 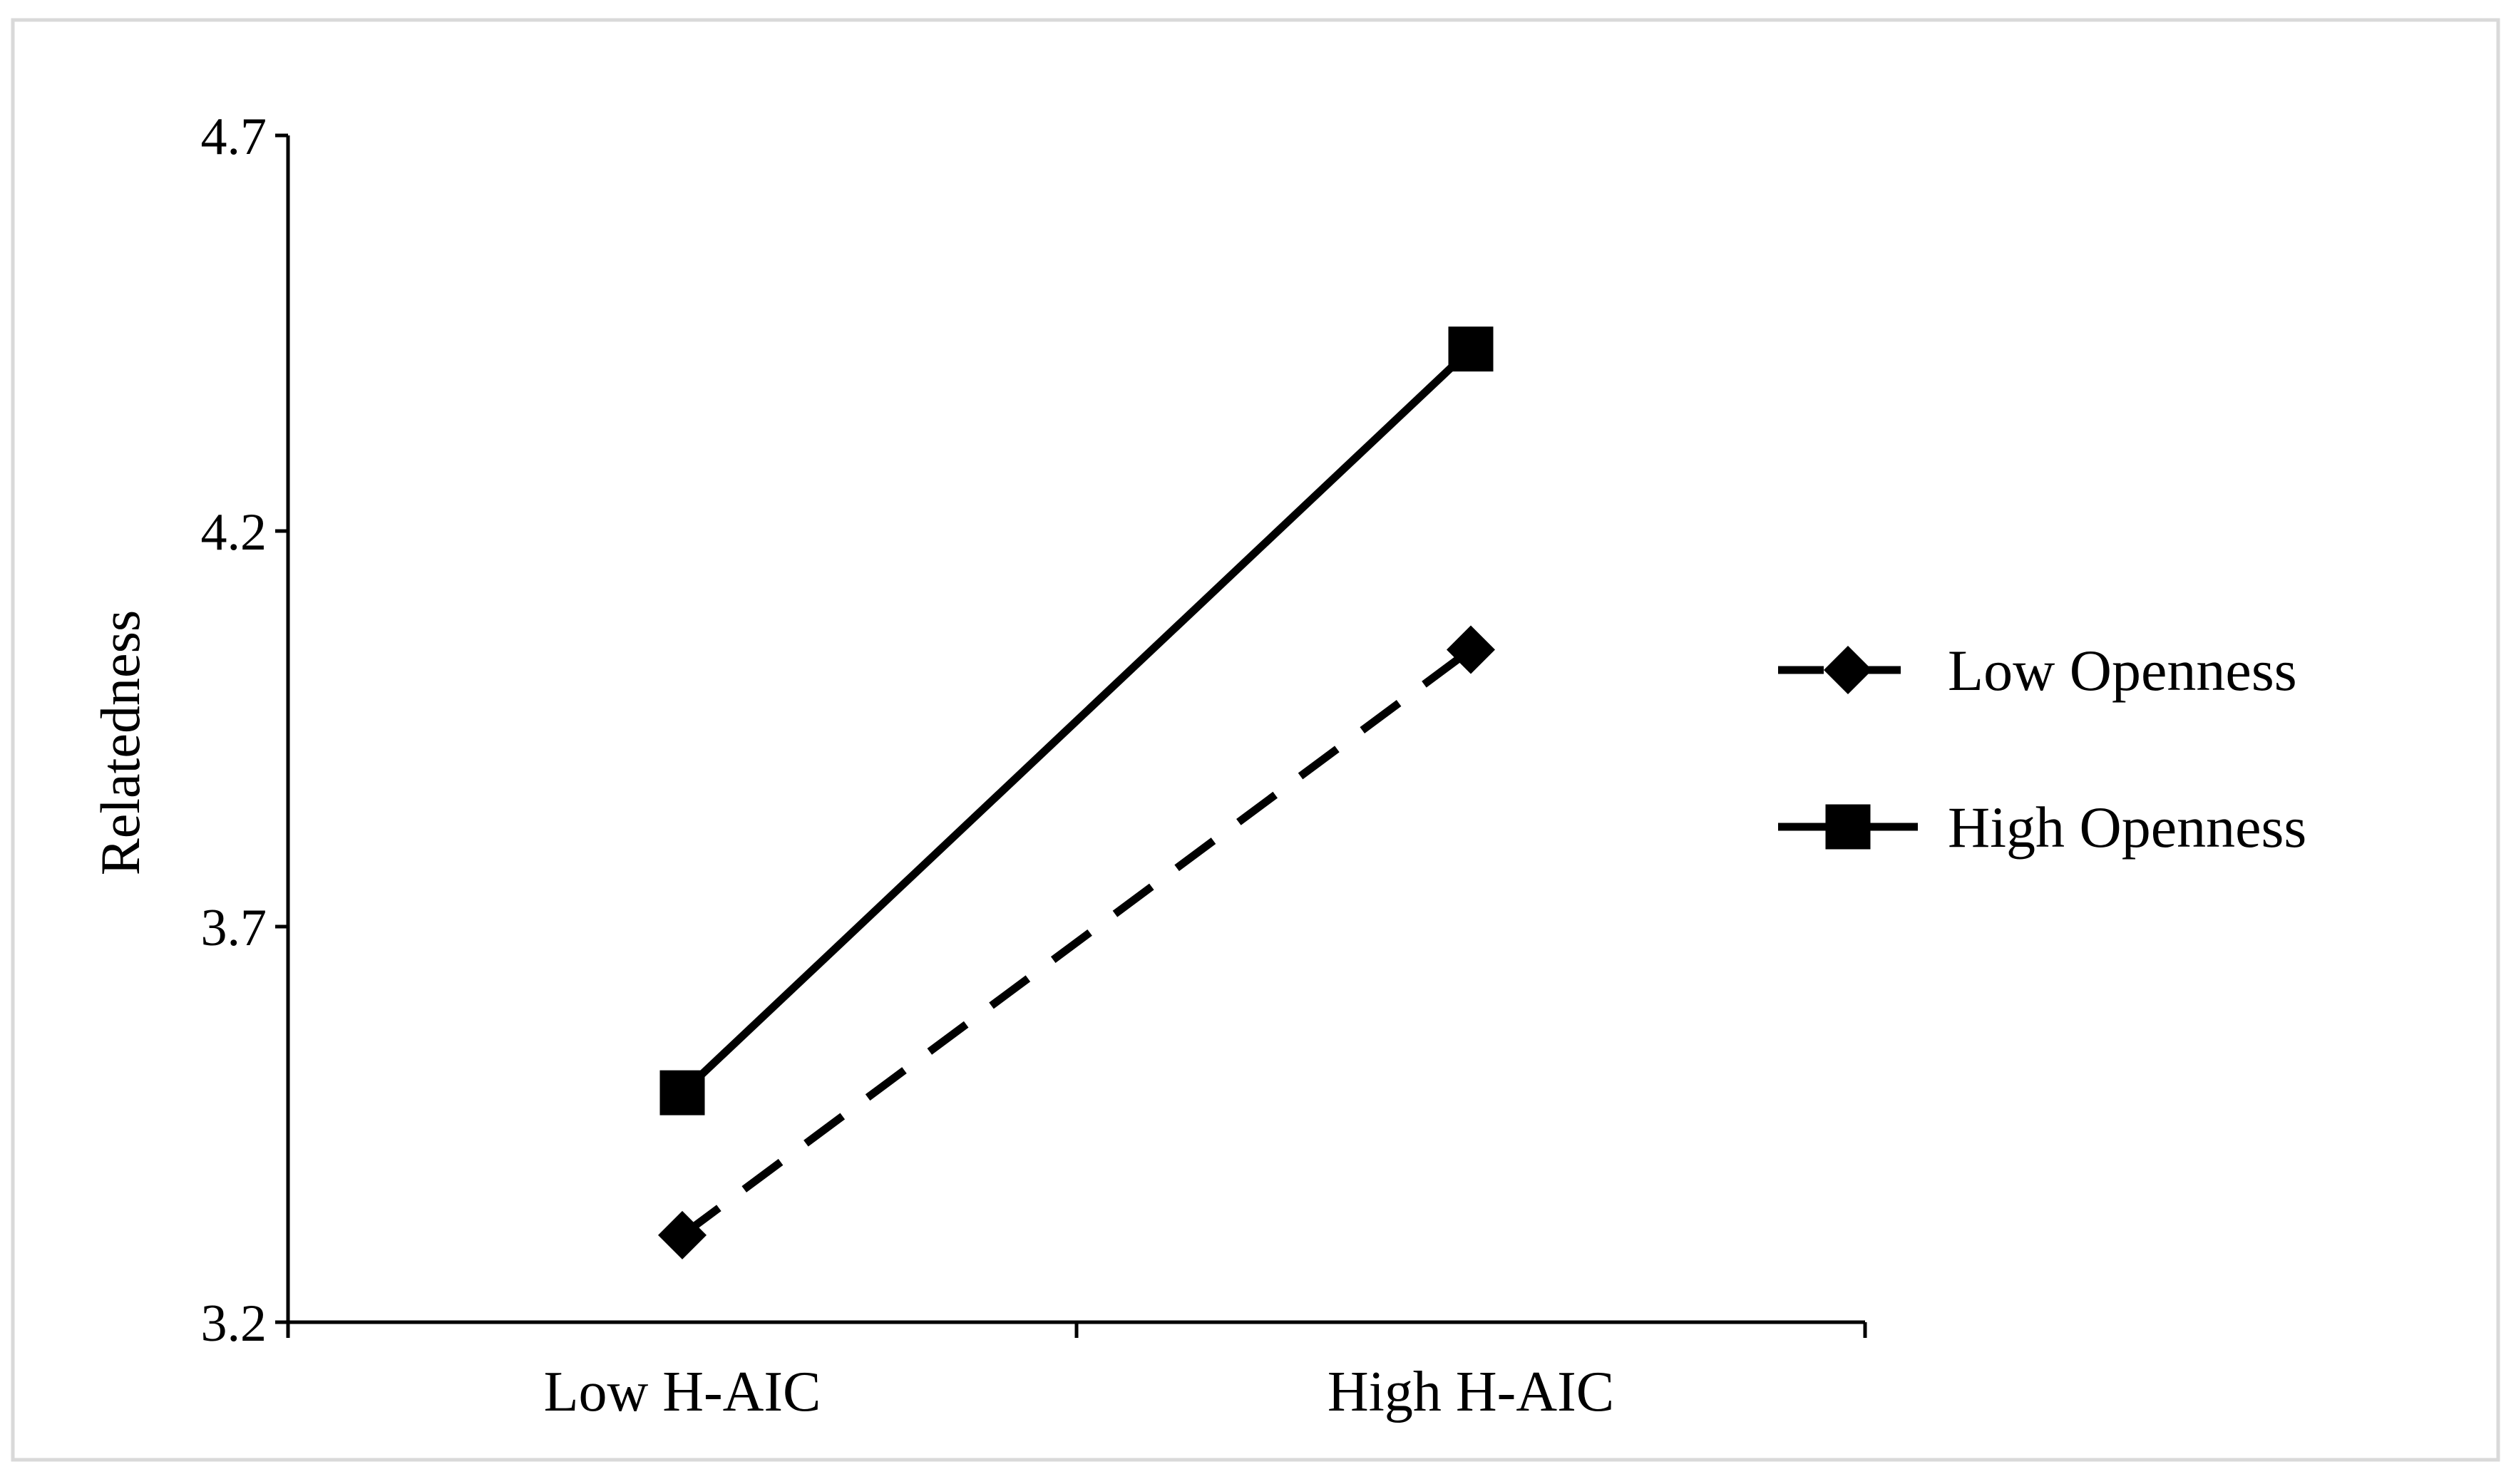 I want to click on legend: Low Openness High Openness, so click(x=2042, y=749).